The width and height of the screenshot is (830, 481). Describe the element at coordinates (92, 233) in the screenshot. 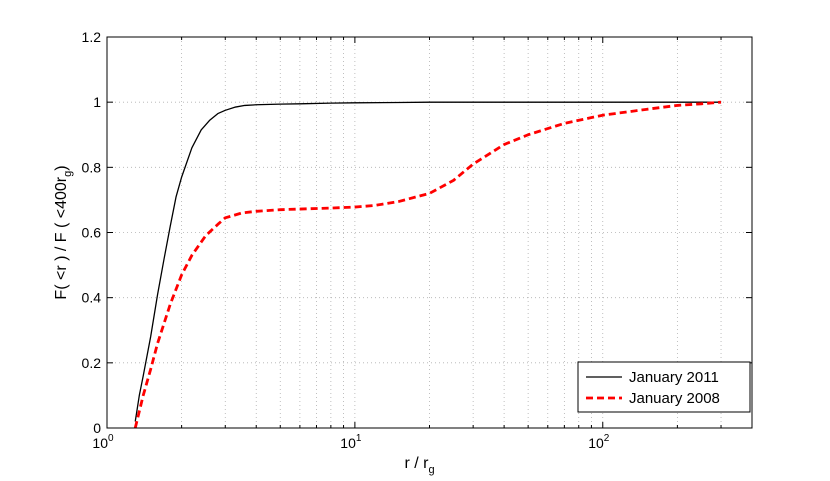

I see `y-tick-label: 0.6` at that location.